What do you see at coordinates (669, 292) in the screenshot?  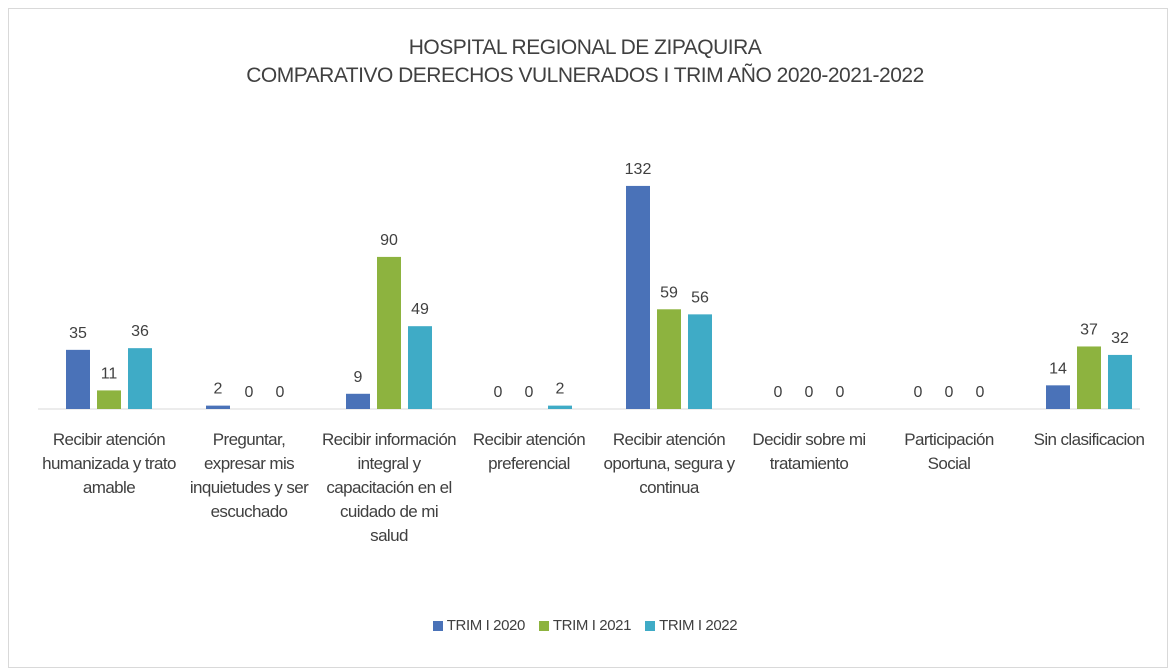 I see `data-label: 59` at bounding box center [669, 292].